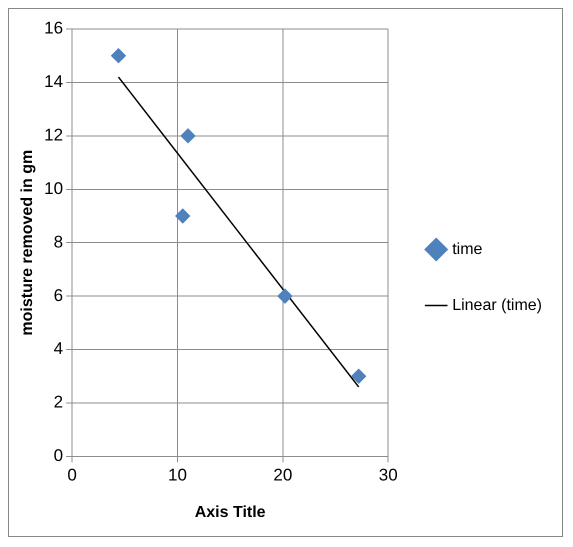 Image resolution: width=573 pixels, height=547 pixels. Describe the element at coordinates (497, 305) in the screenshot. I see `legend-label: Linear (time)` at that location.